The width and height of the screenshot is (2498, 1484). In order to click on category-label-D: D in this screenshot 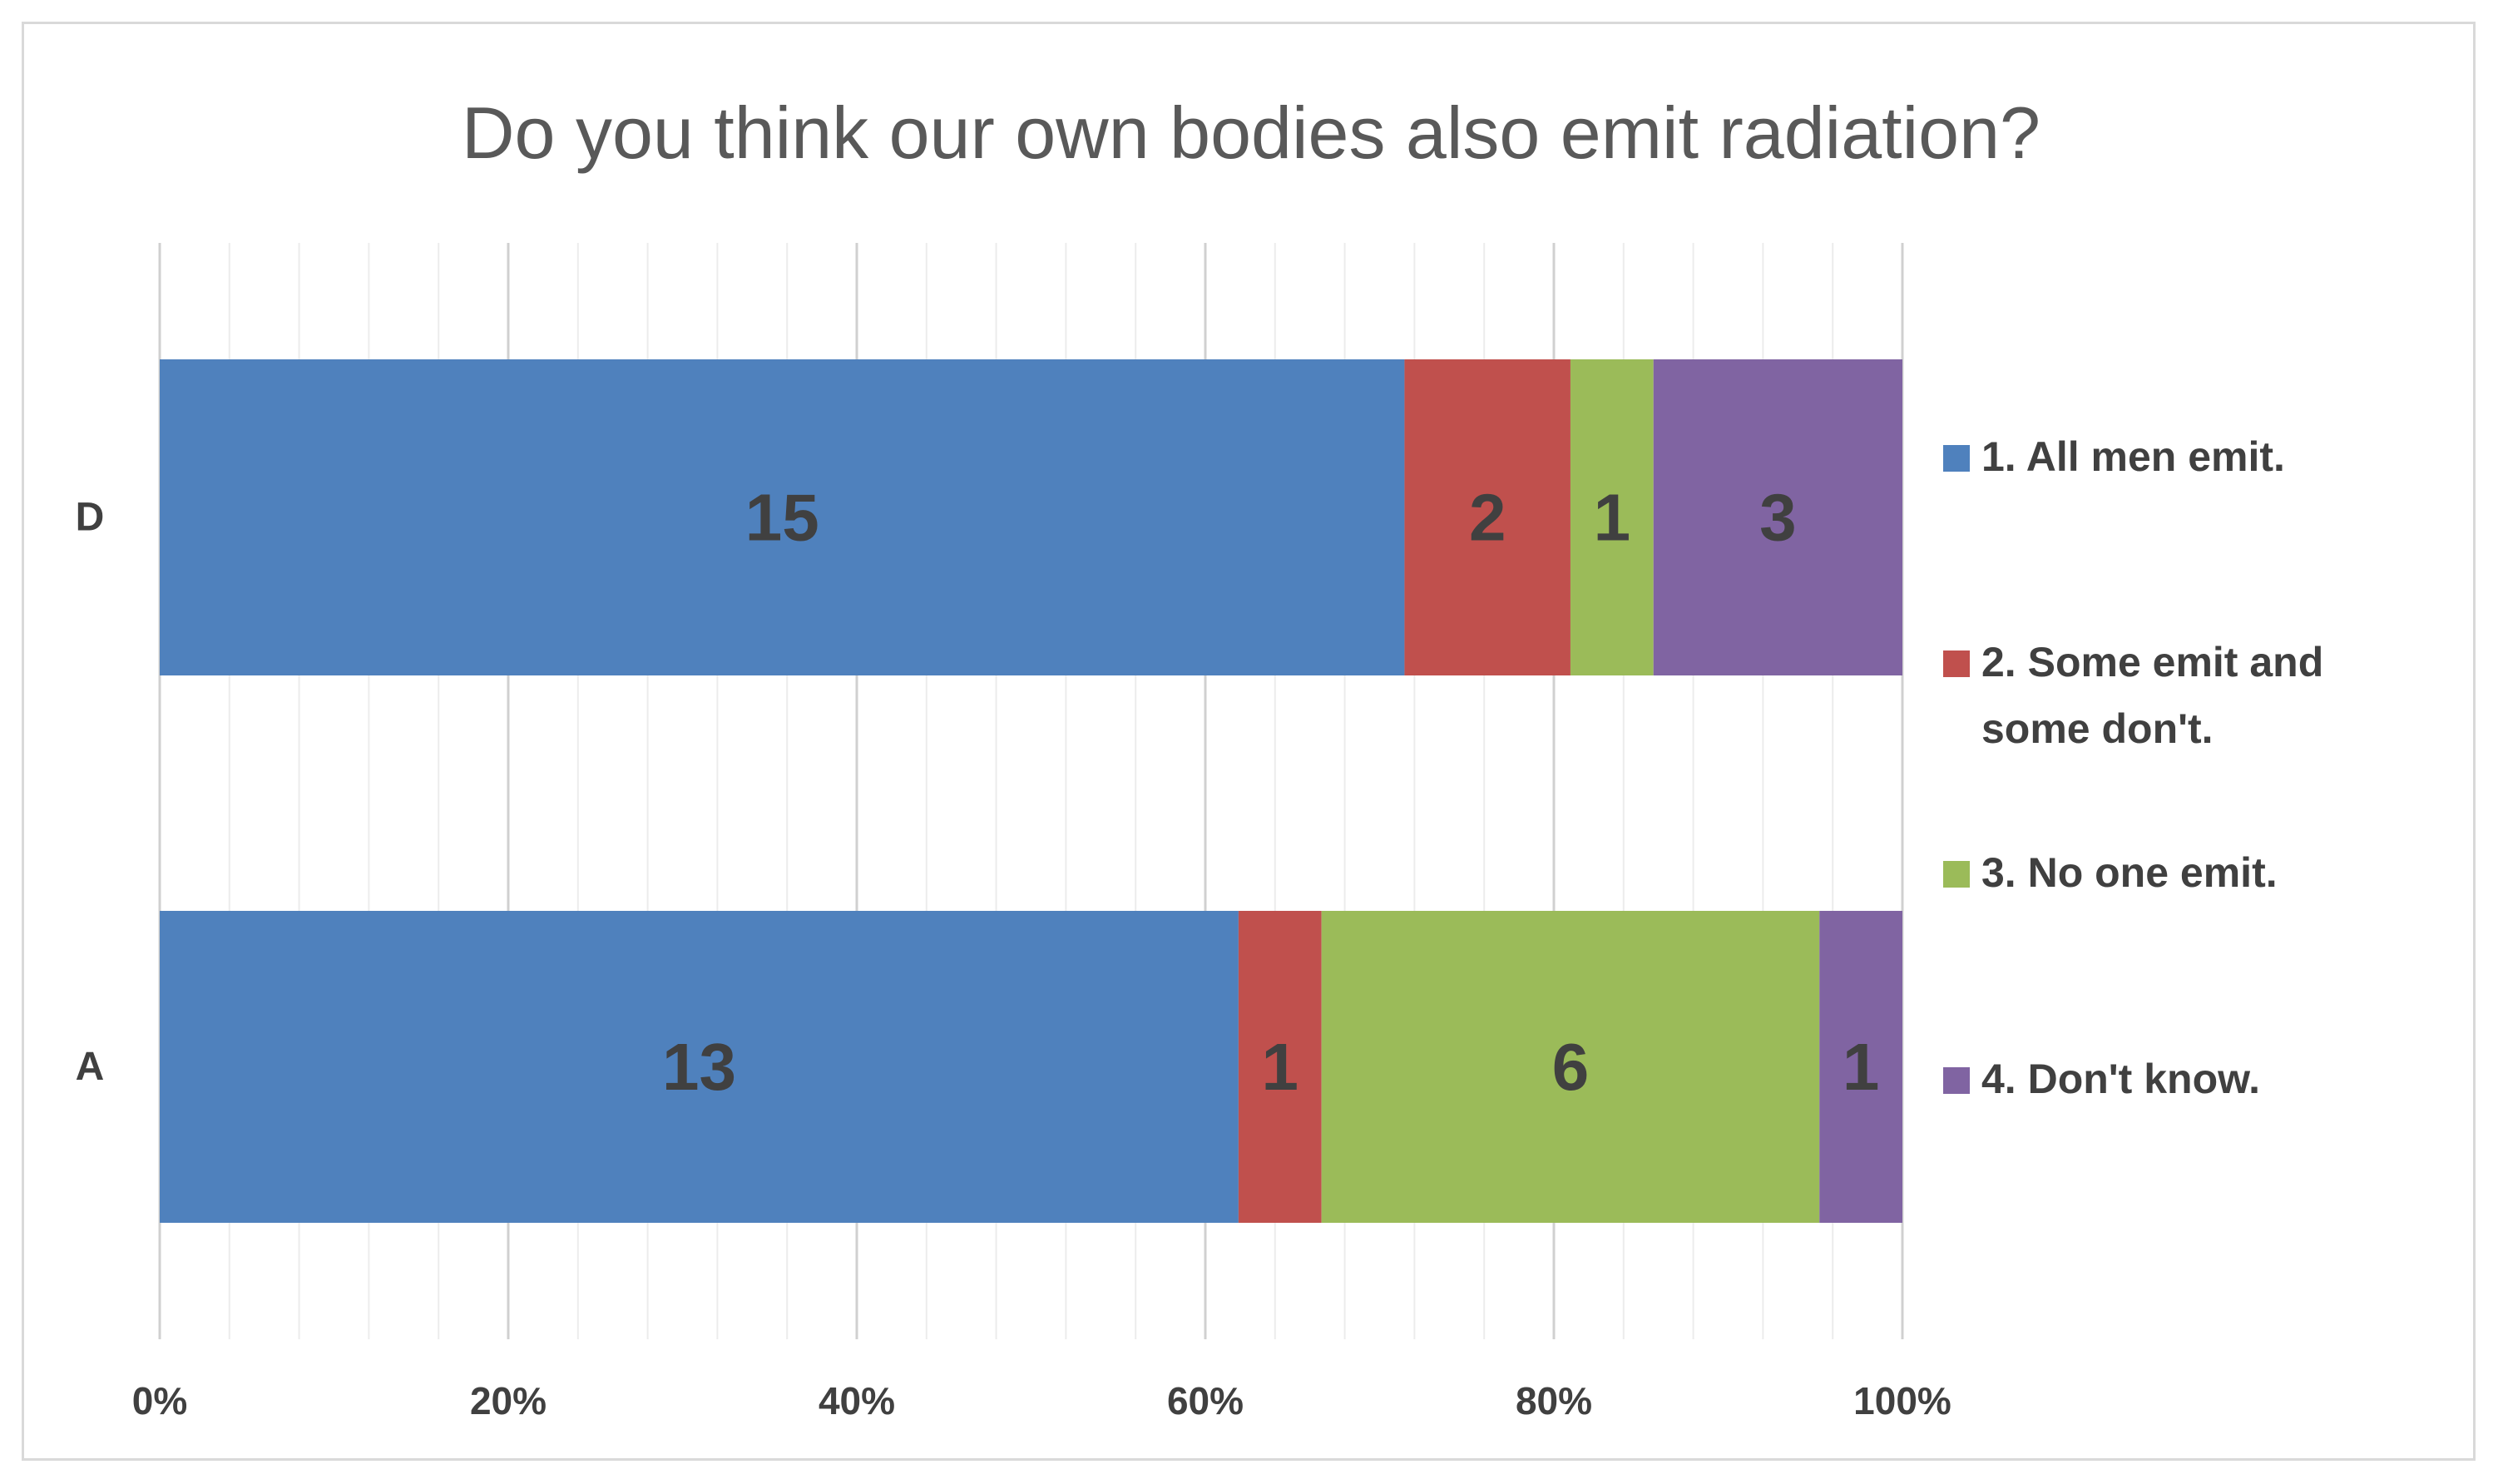, I will do `click(90, 518)`.